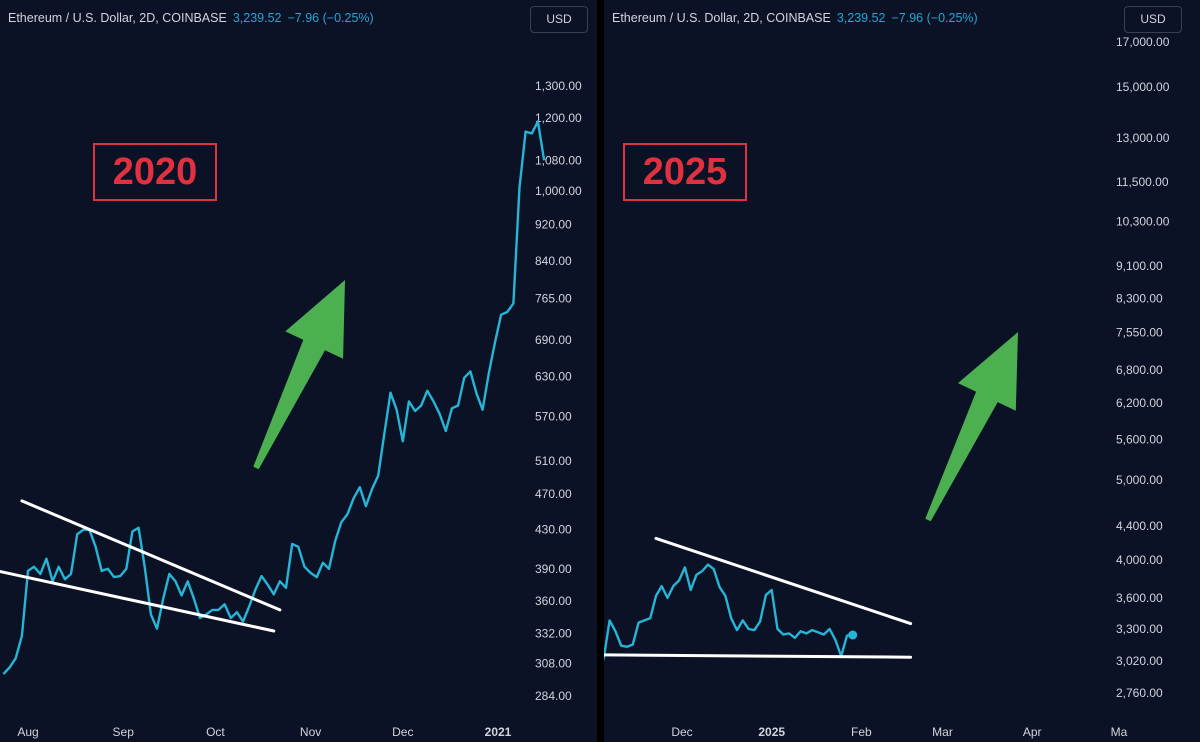 Image resolution: width=1200 pixels, height=742 pixels. Describe the element at coordinates (1143, 138) in the screenshot. I see `y-axis-tick-label: 13,000.00` at that location.